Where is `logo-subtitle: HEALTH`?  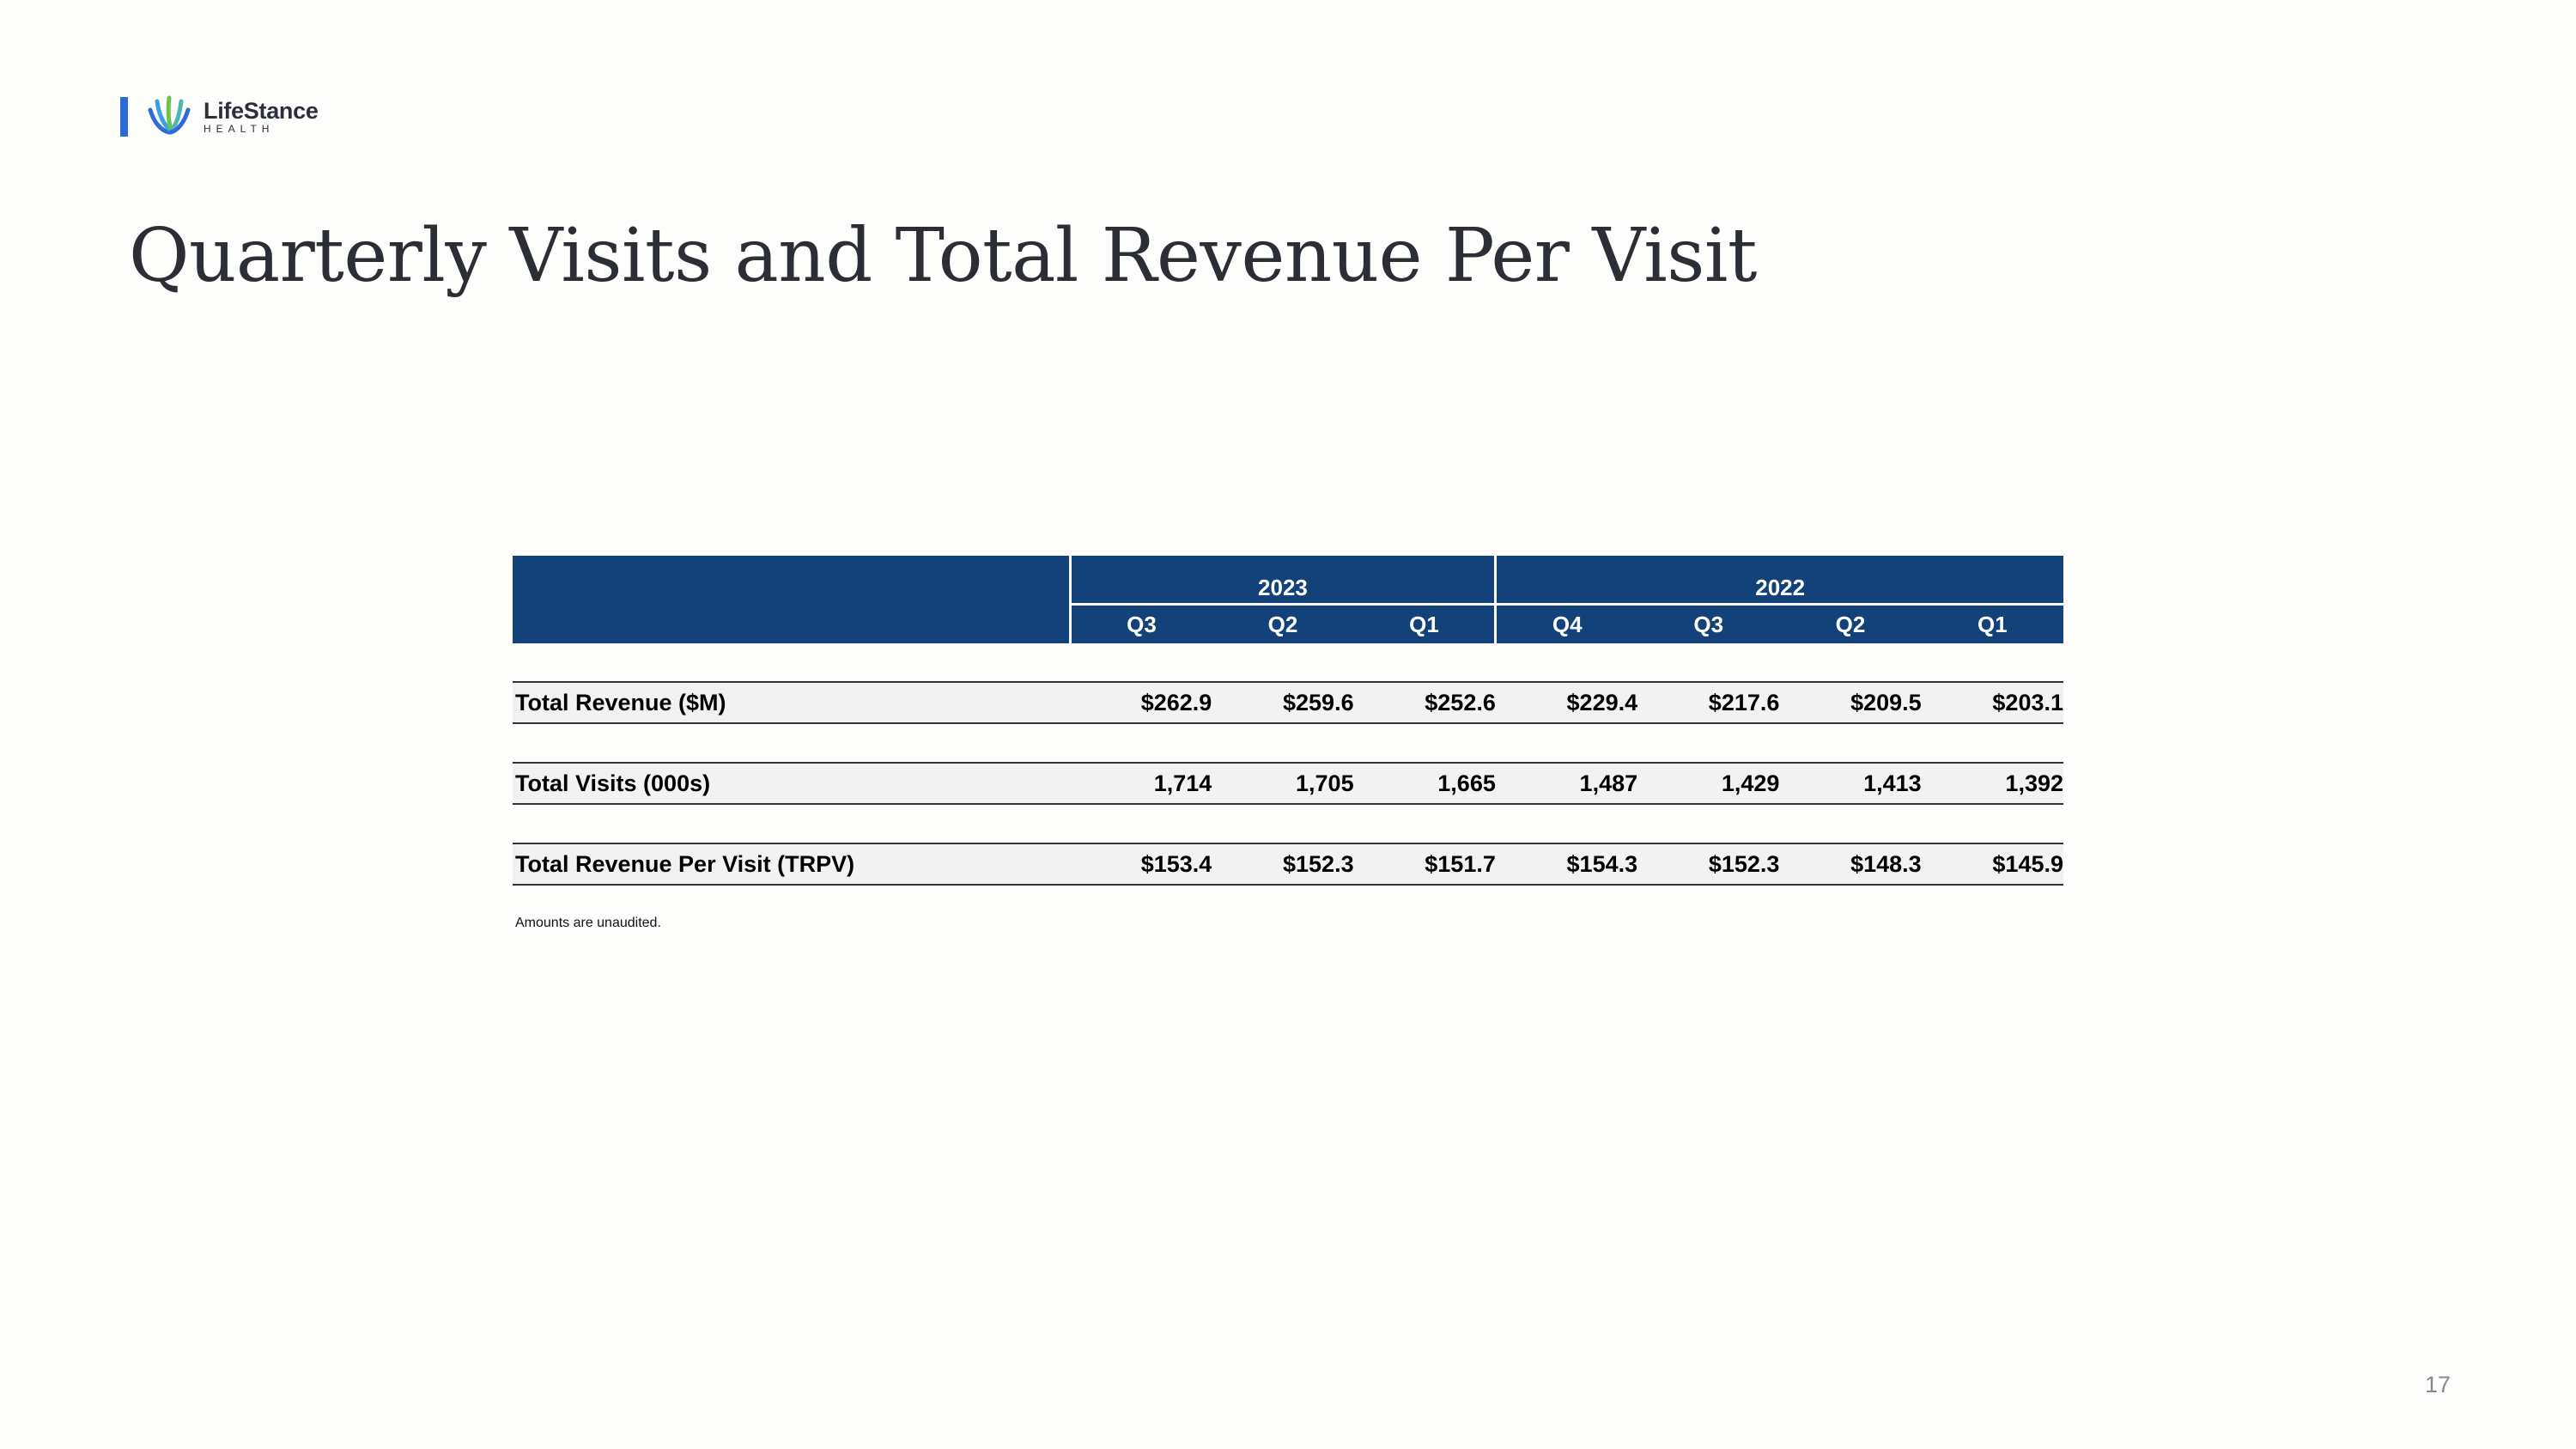 logo-subtitle: HEALTH is located at coordinates (240, 129).